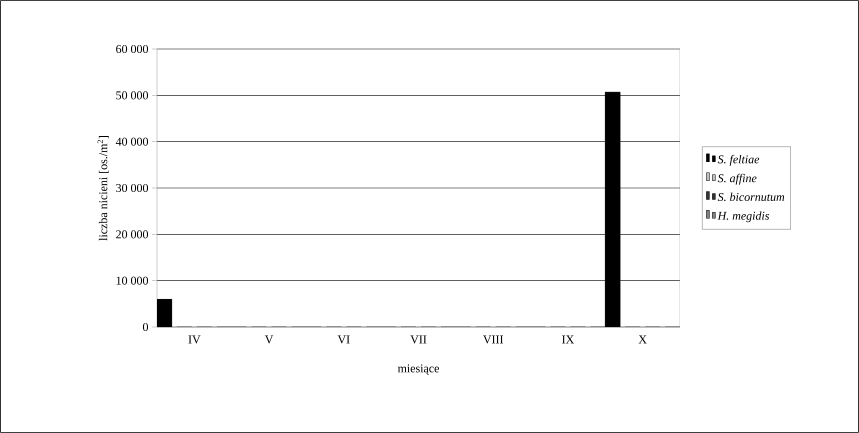 The width and height of the screenshot is (859, 433). I want to click on y-tick-label: 30 000, so click(132, 188).